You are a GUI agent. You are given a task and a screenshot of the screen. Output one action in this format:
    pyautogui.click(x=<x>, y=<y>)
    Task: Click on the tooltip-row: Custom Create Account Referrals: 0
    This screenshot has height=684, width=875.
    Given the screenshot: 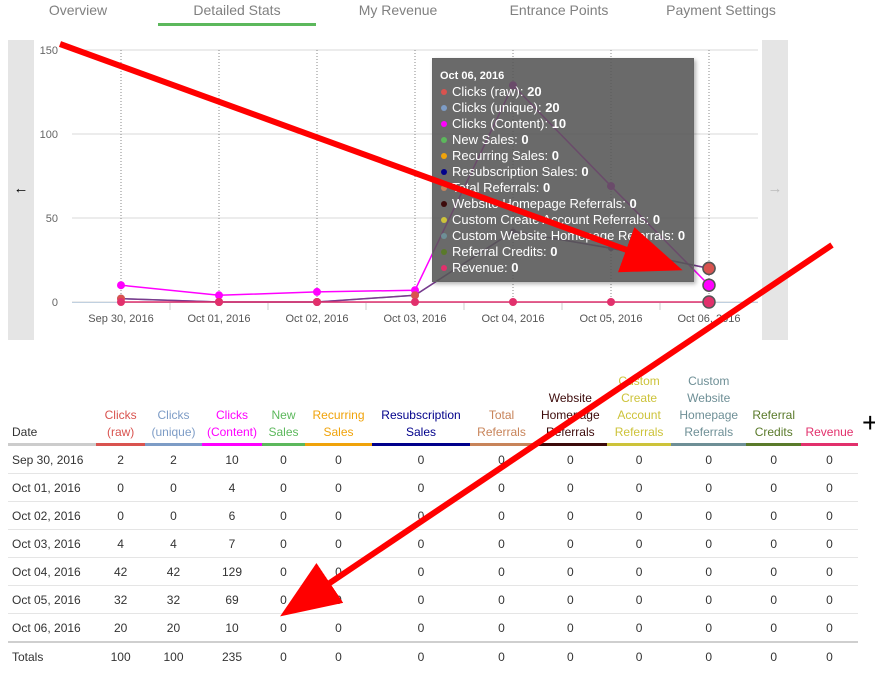 What is the action you would take?
    pyautogui.click(x=550, y=220)
    